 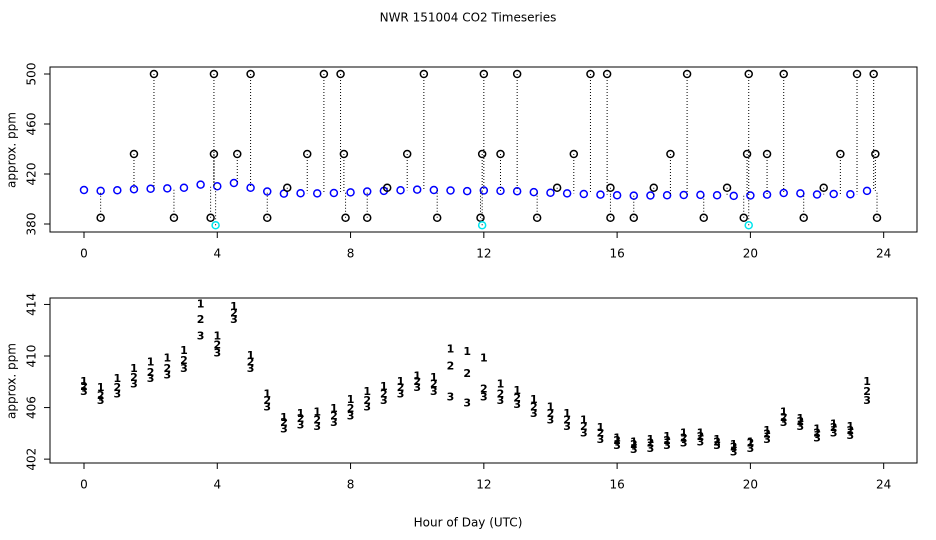 I want to click on y-tick-label: 410, so click(x=32, y=356).